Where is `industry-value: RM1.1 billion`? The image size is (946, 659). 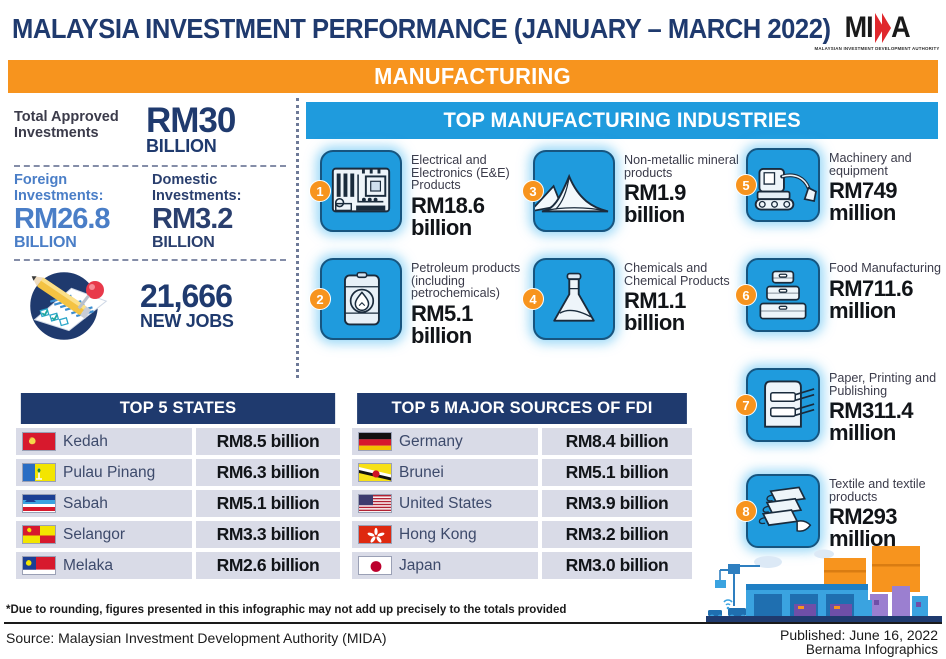
industry-value: RM1.1 billion is located at coordinates (655, 312).